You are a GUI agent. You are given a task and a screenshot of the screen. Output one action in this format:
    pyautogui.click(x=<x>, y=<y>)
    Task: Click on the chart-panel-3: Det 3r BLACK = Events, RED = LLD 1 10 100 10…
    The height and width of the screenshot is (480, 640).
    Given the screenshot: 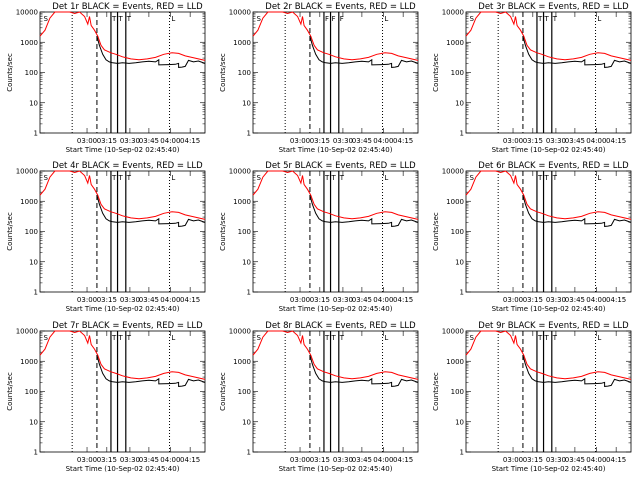 What is the action you would take?
    pyautogui.click(x=532, y=78)
    